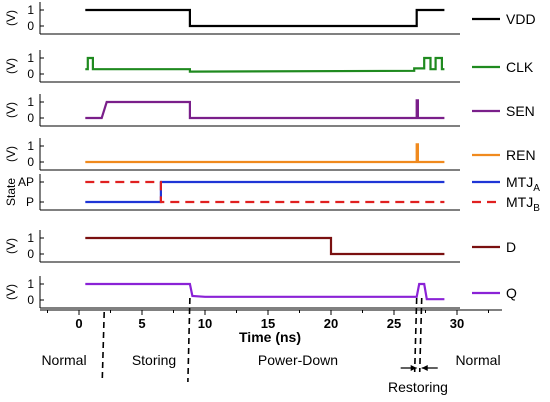 The image size is (550, 402). Describe the element at coordinates (30, 26) in the screenshot. I see `panel-vdd-ytick-1: 0` at that location.